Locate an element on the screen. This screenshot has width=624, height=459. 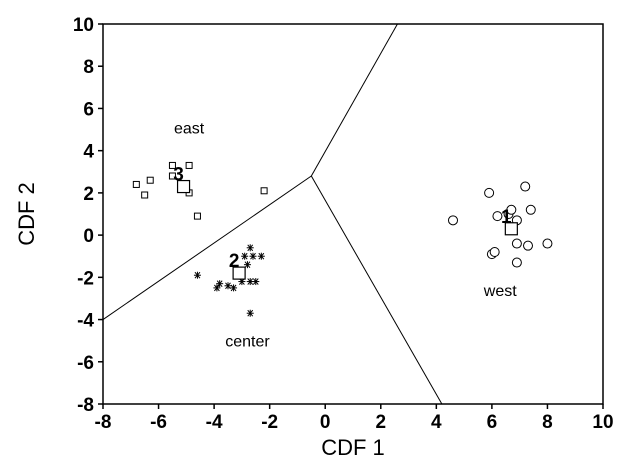
region-label: center is located at coordinates (247, 342).